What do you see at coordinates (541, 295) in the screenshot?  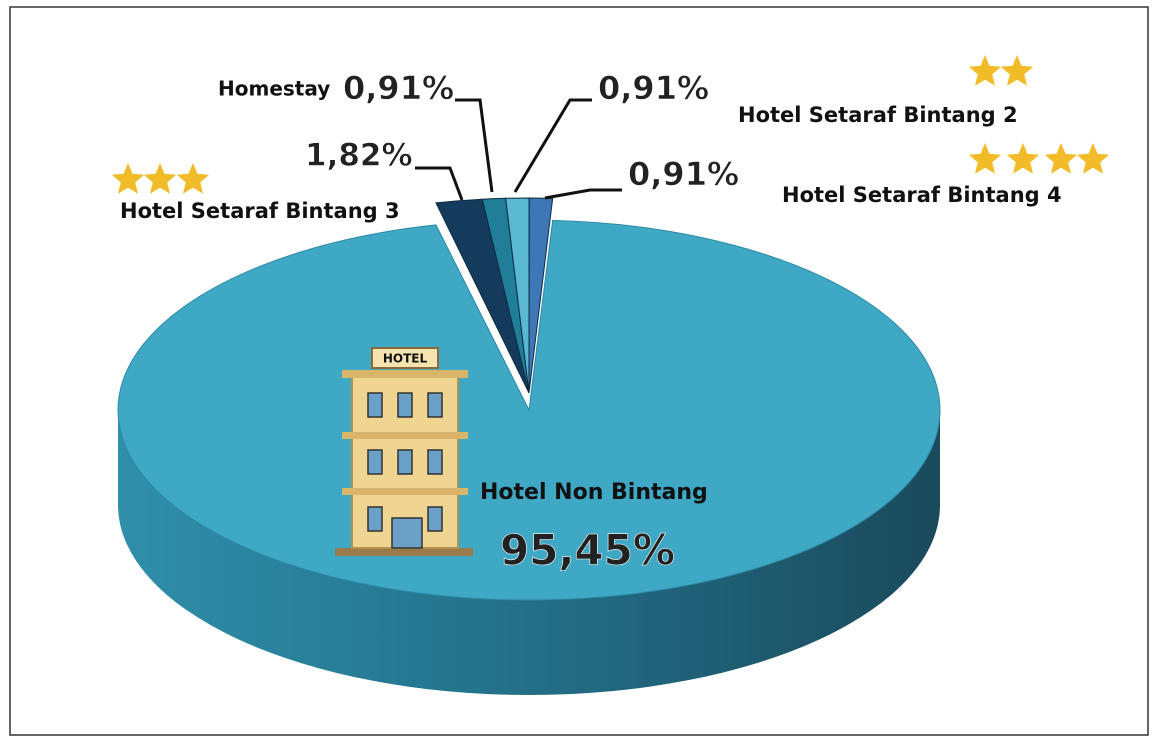 I see `pie-slice` at bounding box center [541, 295].